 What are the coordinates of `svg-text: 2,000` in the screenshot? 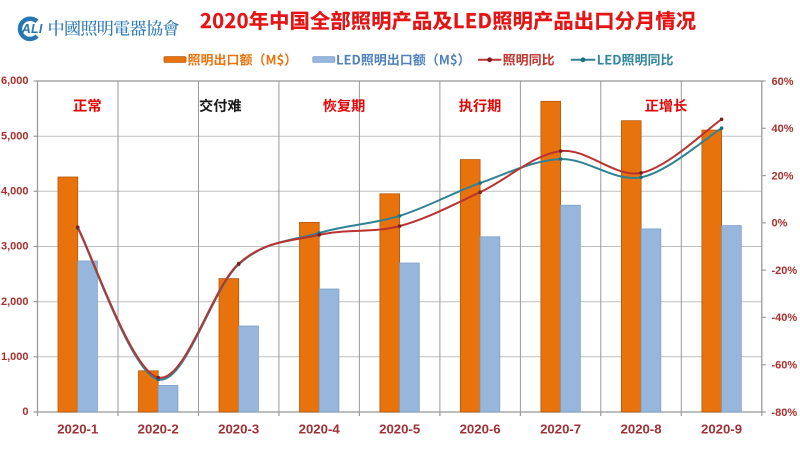 It's located at (15, 302).